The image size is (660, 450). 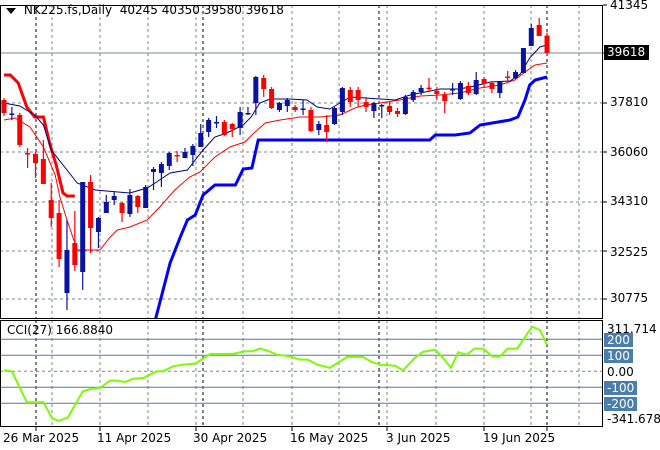 What do you see at coordinates (39, 135) in the screenshot?
I see `atr-stop-down-line` at bounding box center [39, 135].